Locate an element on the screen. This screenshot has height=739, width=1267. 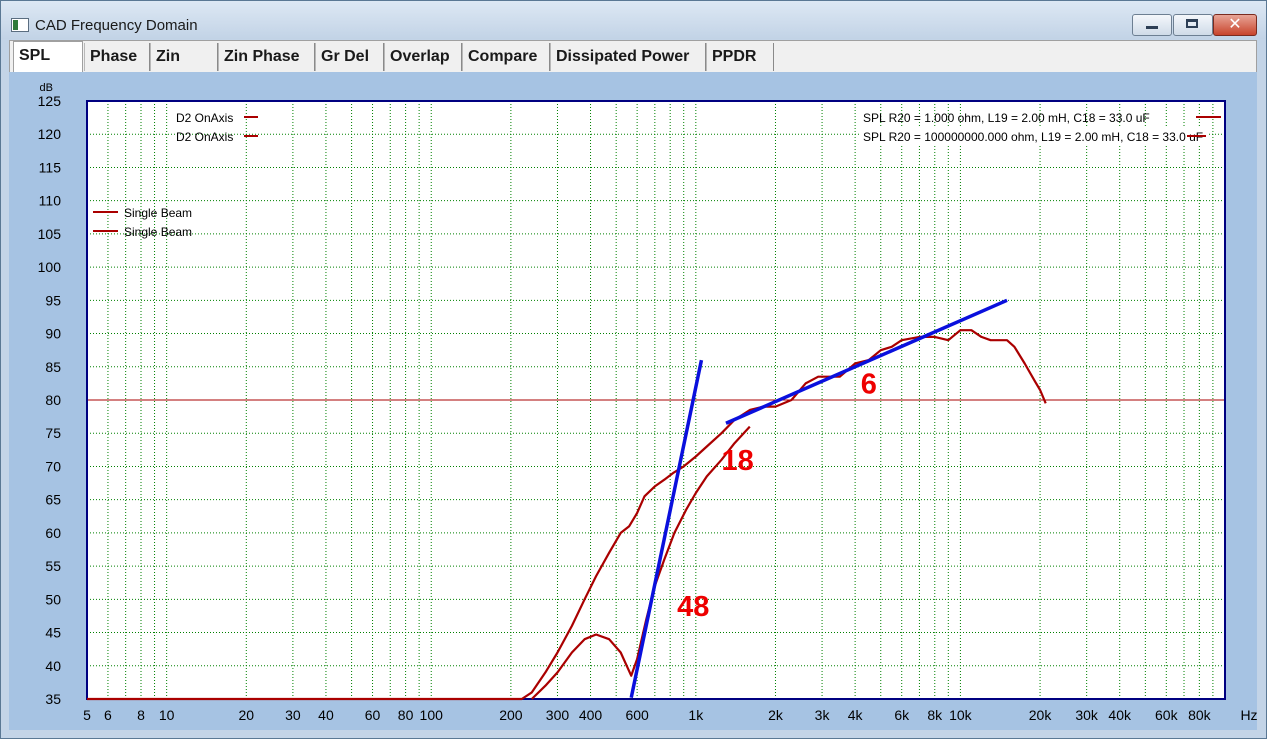
tab-dissipated-power: Dissipated Power is located at coordinates (628, 57).